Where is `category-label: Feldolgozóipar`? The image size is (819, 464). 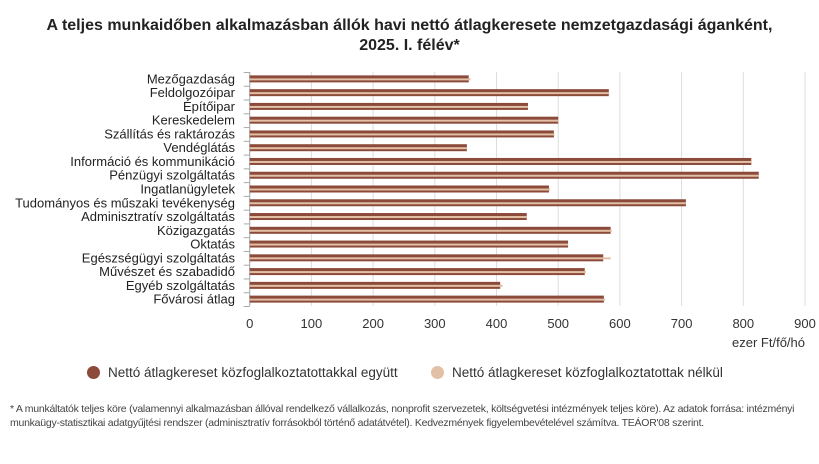 category-label: Feldolgozóipar is located at coordinates (193, 92).